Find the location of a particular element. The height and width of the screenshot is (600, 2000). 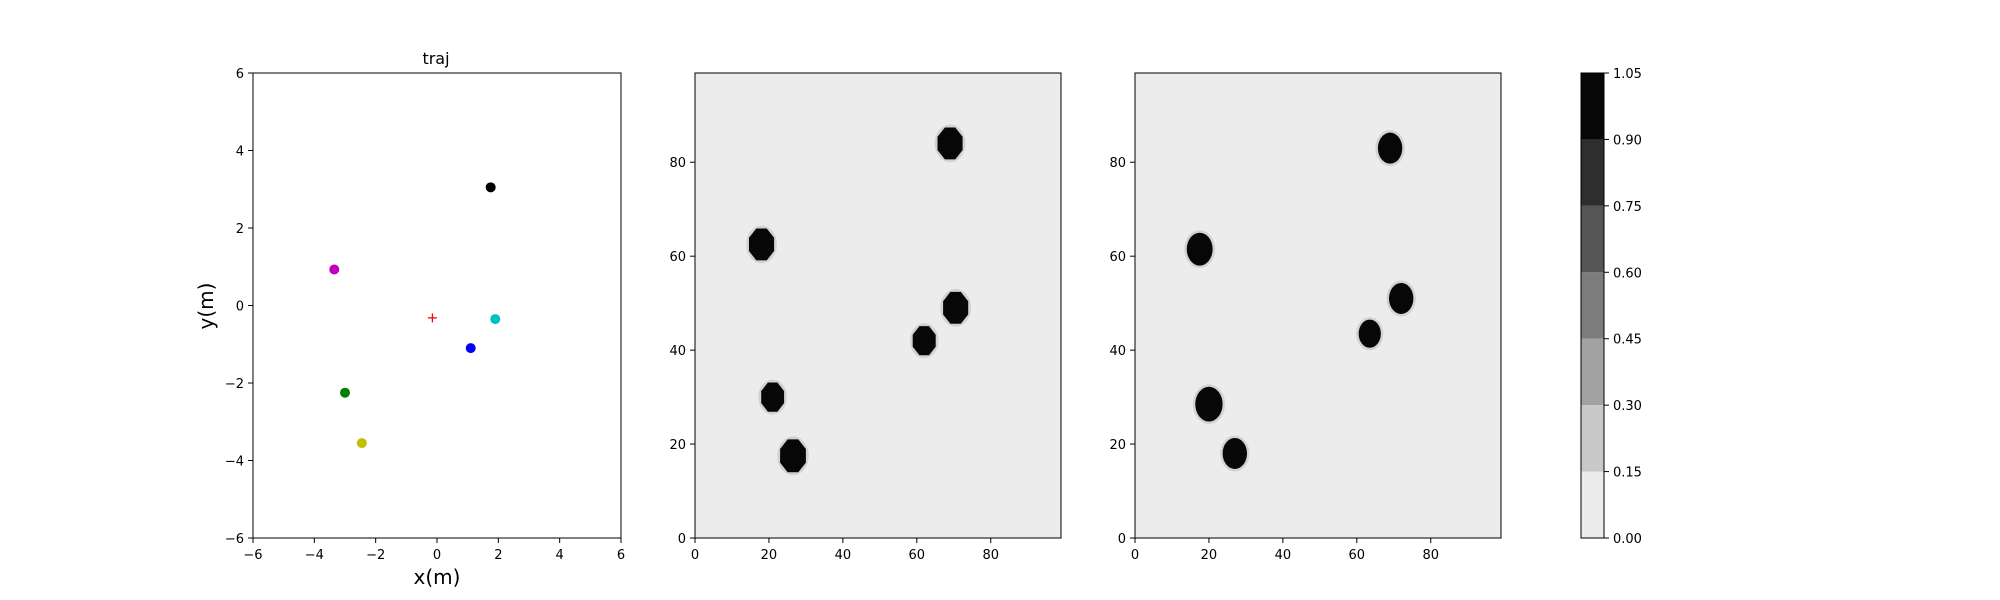

heatmap-left-x-ticks: 0 20 40 60 80 is located at coordinates (845, 550).